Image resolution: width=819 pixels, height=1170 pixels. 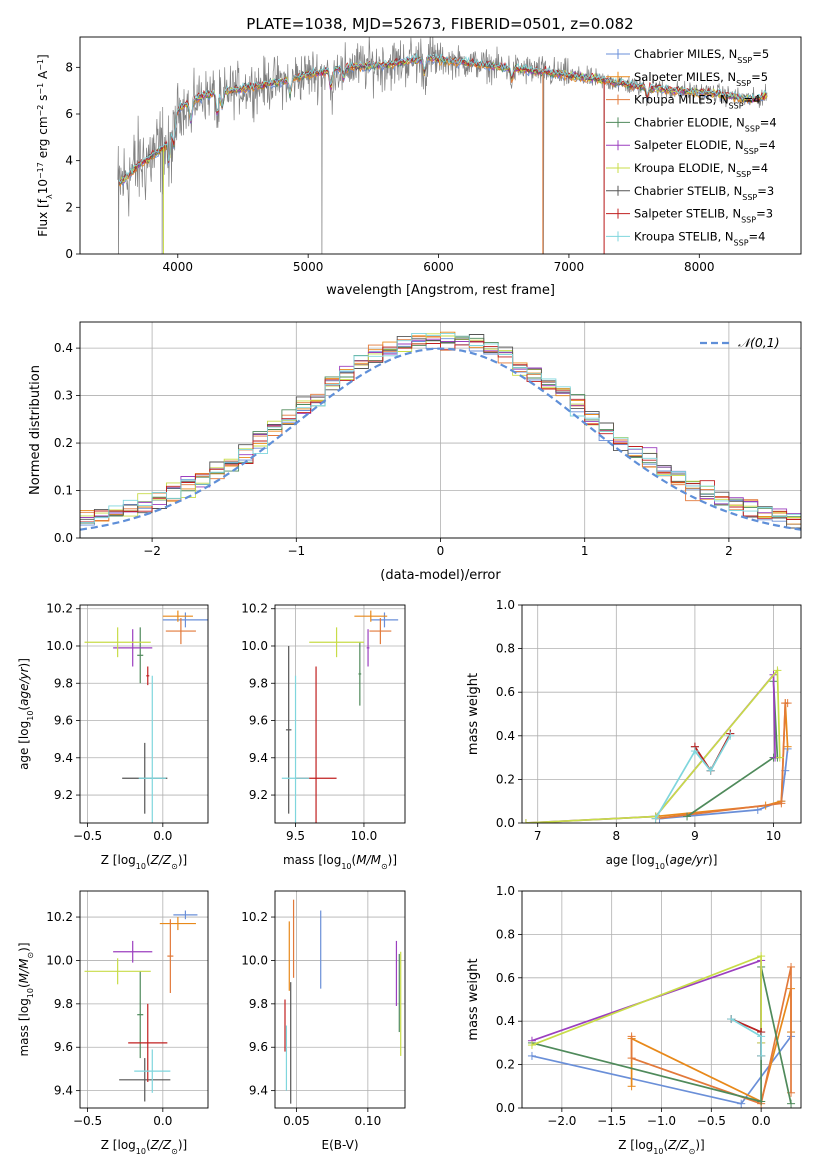 I want to click on label-part: erg cm, so click(x=43, y=139).